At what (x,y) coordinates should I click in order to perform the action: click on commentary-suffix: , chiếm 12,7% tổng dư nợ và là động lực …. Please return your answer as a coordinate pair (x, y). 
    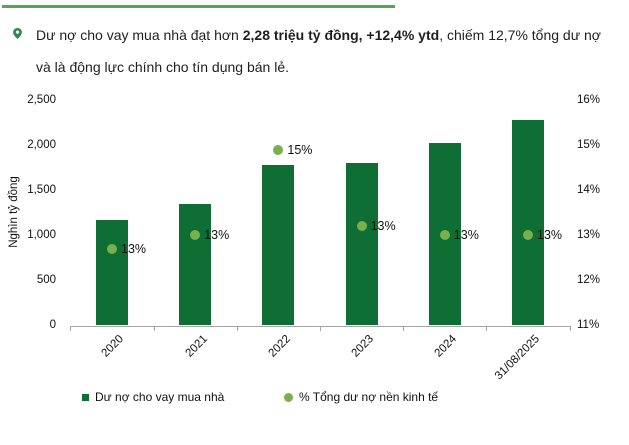
    Looking at the image, I should click on (318, 51).